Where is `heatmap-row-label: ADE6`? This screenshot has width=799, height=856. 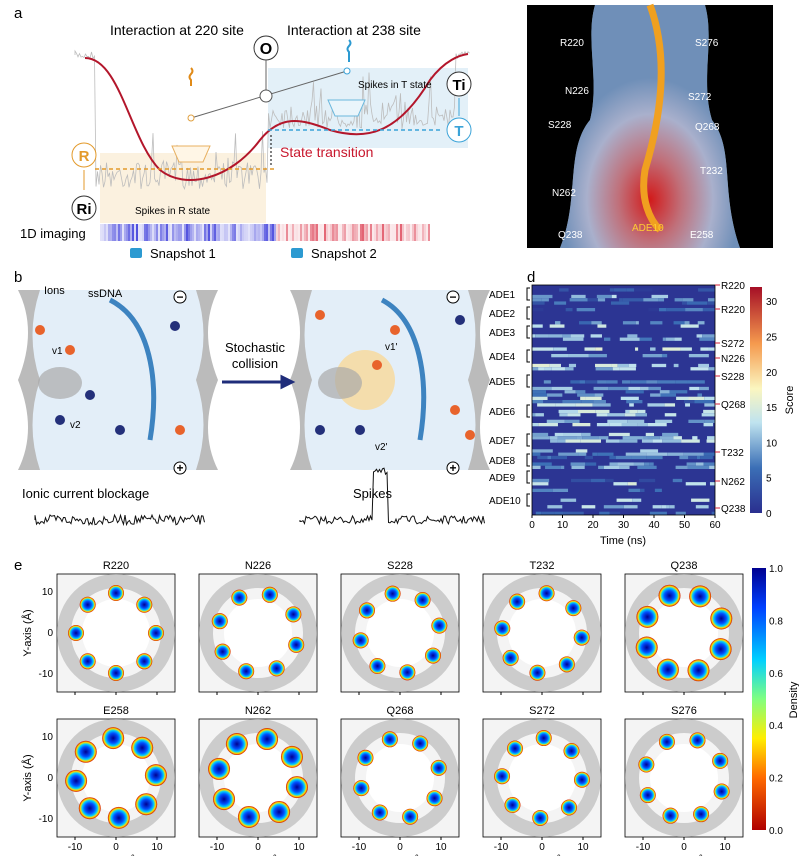
heatmap-row-label: ADE6 is located at coordinates (502, 412).